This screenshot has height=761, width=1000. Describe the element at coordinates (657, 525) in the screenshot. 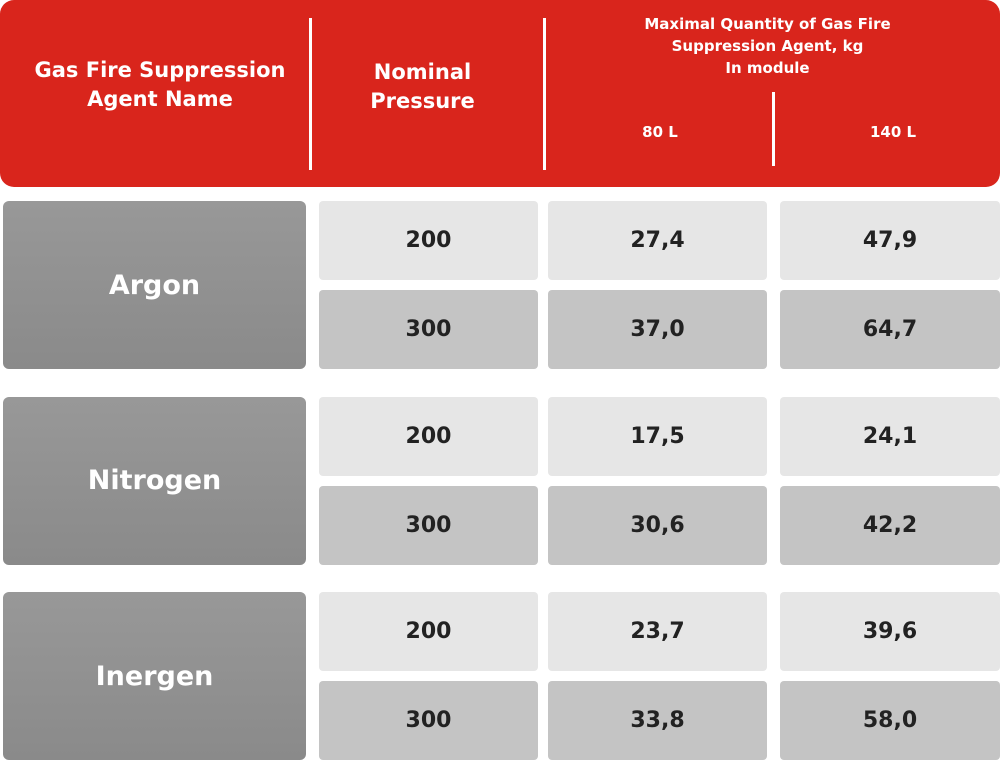

I see `quantity-cell: 30,6` at that location.